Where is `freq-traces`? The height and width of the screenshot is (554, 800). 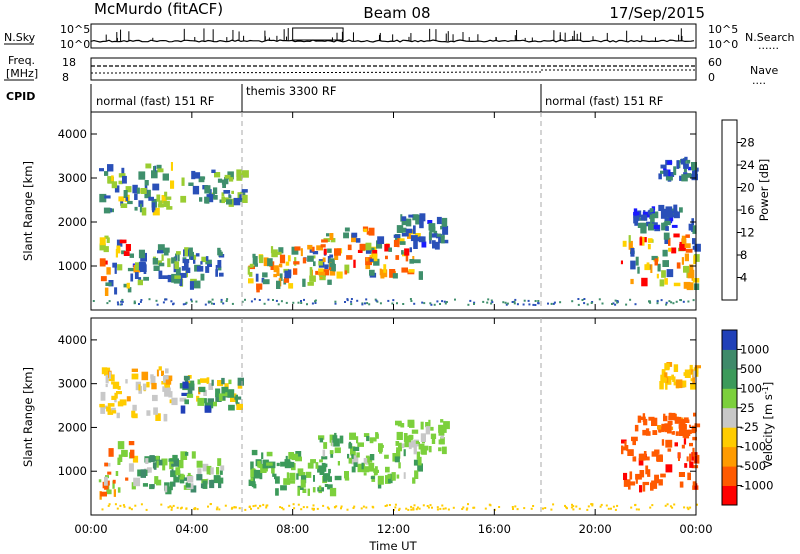
freq-traces is located at coordinates (393, 69).